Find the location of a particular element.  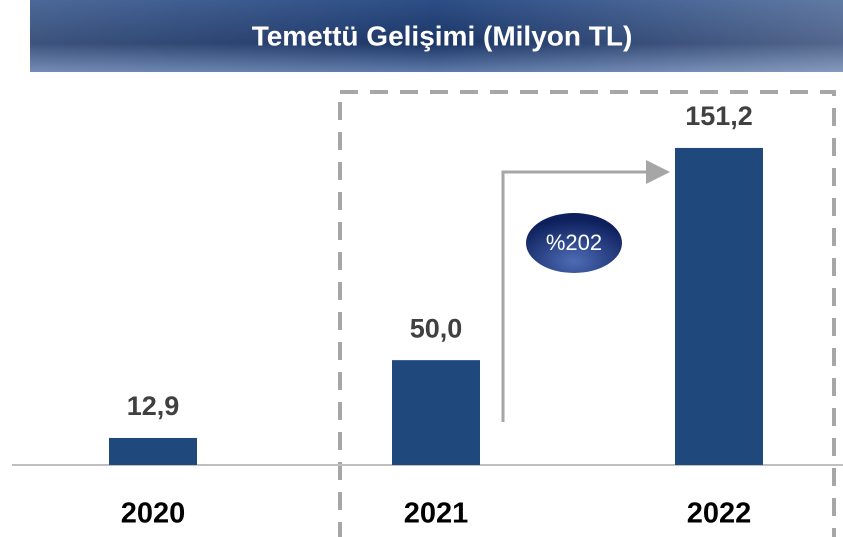

x-tick-label: 2020 is located at coordinates (153, 514).